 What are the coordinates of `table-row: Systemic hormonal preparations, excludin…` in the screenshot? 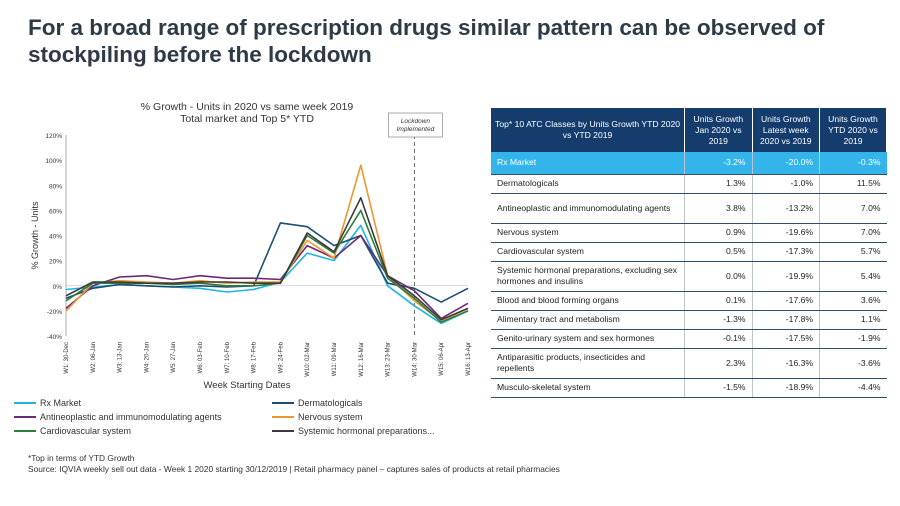 It's located at (689, 276).